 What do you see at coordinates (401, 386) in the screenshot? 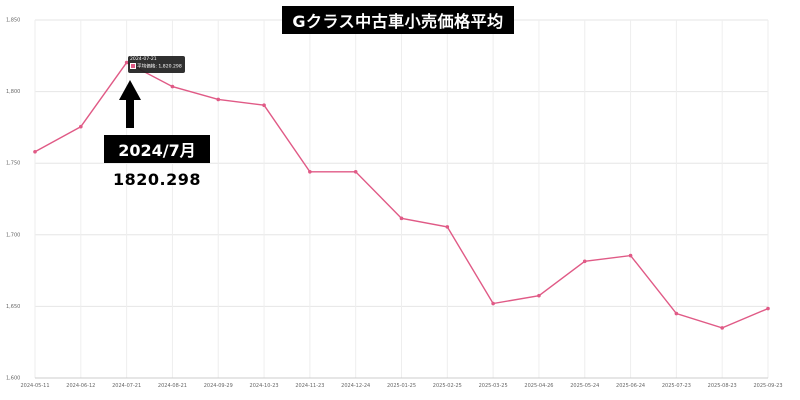
I see `x-tick-label: 2025-01-25` at bounding box center [401, 386].